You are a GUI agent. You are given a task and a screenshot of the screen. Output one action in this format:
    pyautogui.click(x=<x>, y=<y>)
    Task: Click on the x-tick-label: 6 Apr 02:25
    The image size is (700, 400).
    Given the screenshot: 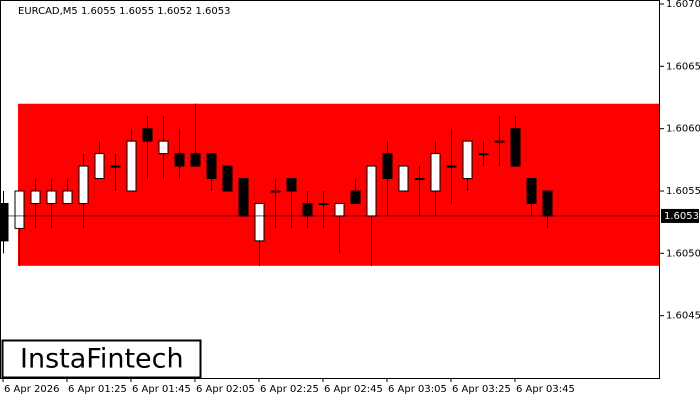 What is the action you would take?
    pyautogui.click(x=289, y=389)
    